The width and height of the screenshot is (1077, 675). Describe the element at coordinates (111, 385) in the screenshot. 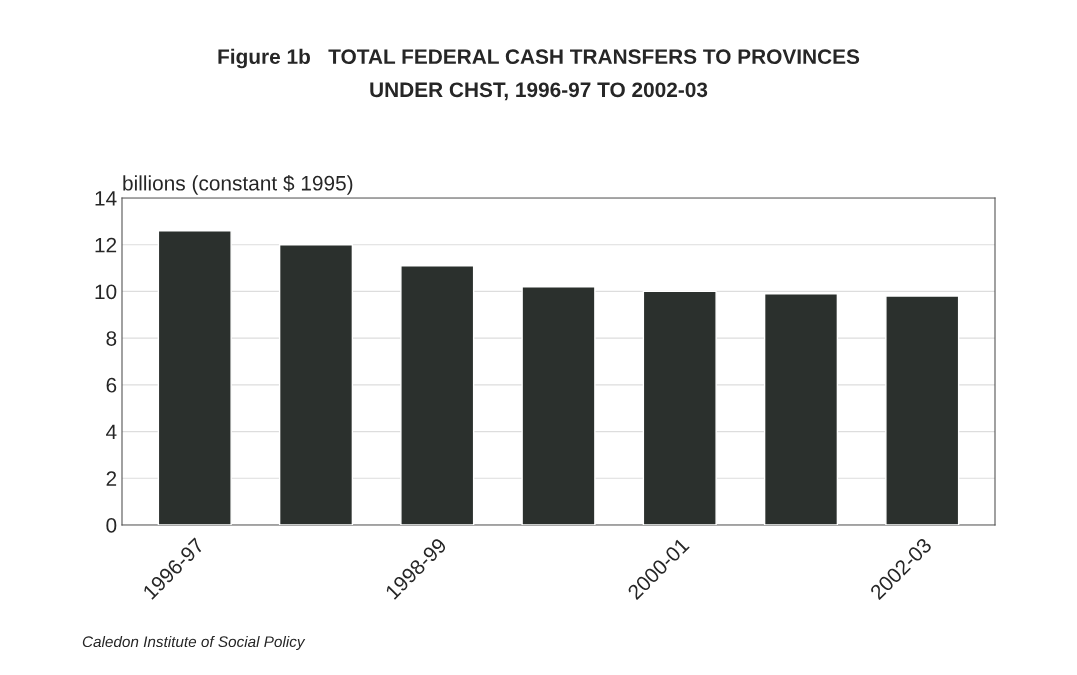

I see `y-tick-label: 6` at that location.